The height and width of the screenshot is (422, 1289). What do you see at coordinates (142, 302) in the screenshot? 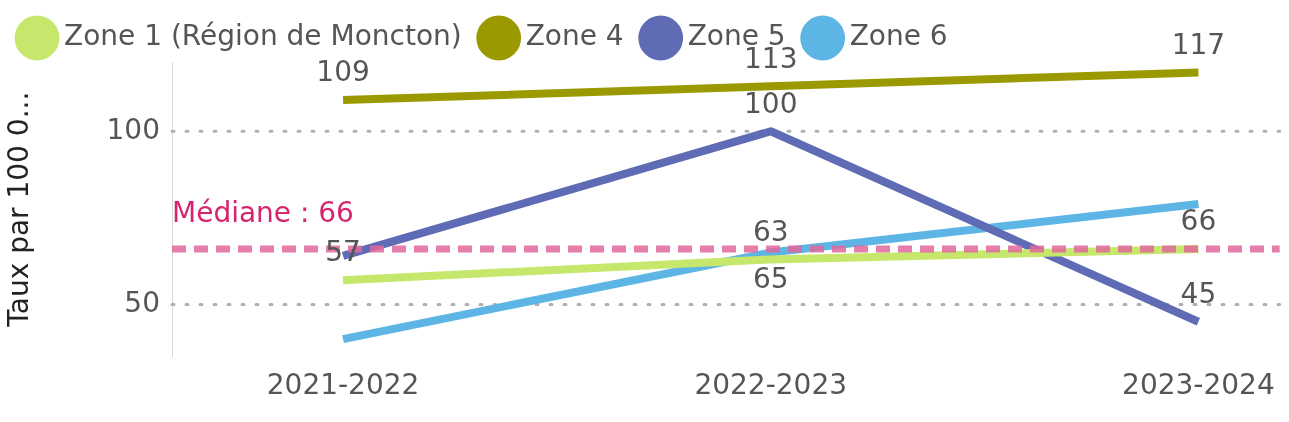
I see `y-tick-label: 50` at bounding box center [142, 302].